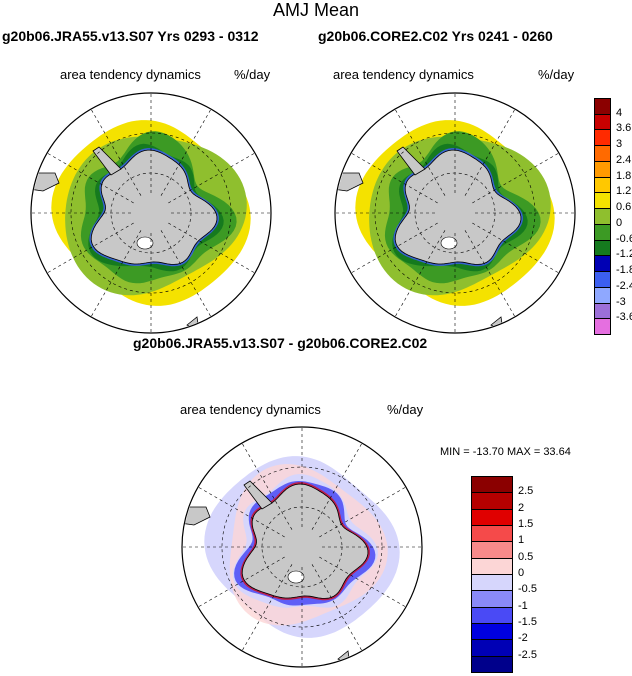  Describe the element at coordinates (523, 605) in the screenshot. I see `colorbar-tick-label: -1` at that location.